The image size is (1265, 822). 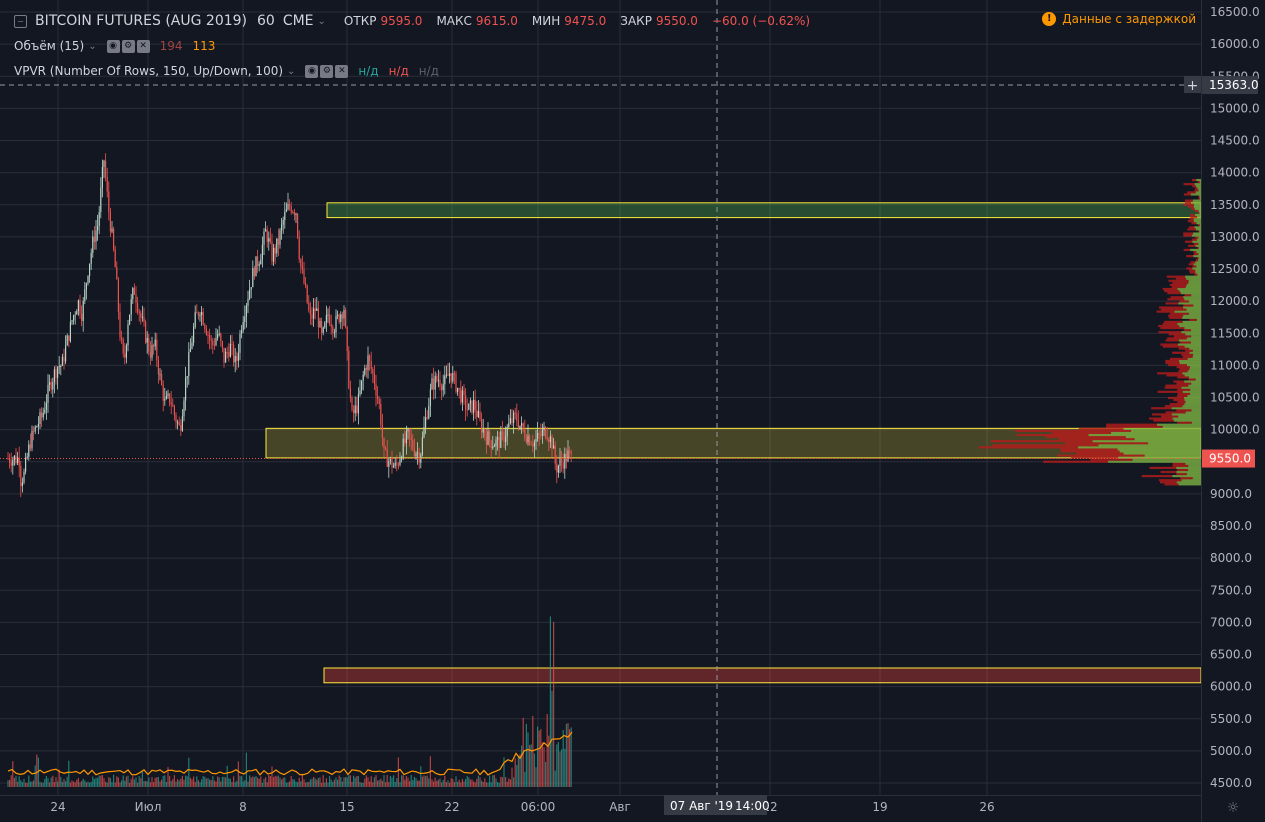 What do you see at coordinates (20, 21) in the screenshot?
I see `collapse-icon: −` at bounding box center [20, 21].